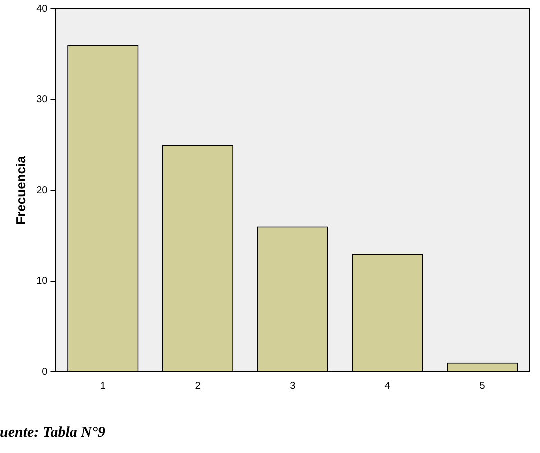 The height and width of the screenshot is (453, 540). Describe the element at coordinates (53, 433) in the screenshot. I see `text: uente: Tabla N°9` at that location.